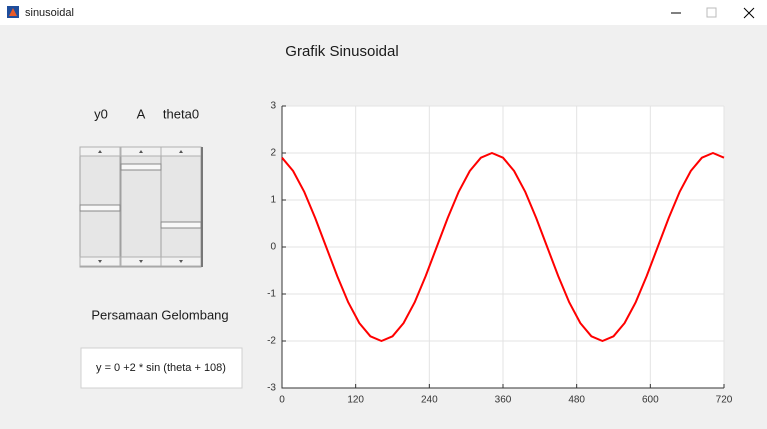 This screenshot has width=767, height=429. Describe the element at coordinates (271, 388) in the screenshot. I see `y-tick-label: -3` at that location.